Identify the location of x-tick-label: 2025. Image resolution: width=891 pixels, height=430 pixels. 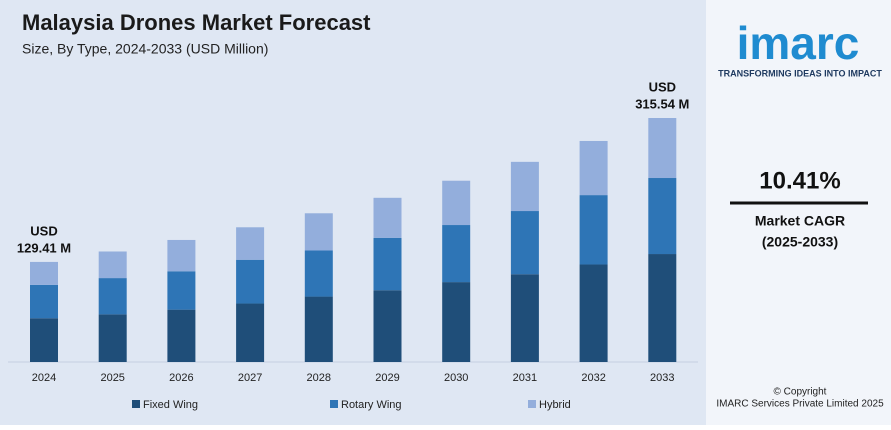
(112, 378).